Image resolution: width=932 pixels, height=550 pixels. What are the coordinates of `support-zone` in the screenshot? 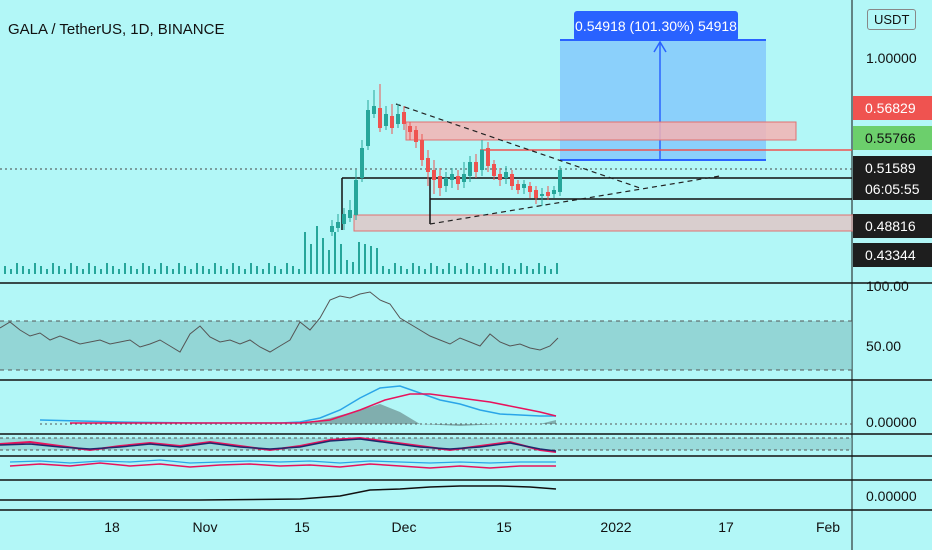 It's located at (604, 223).